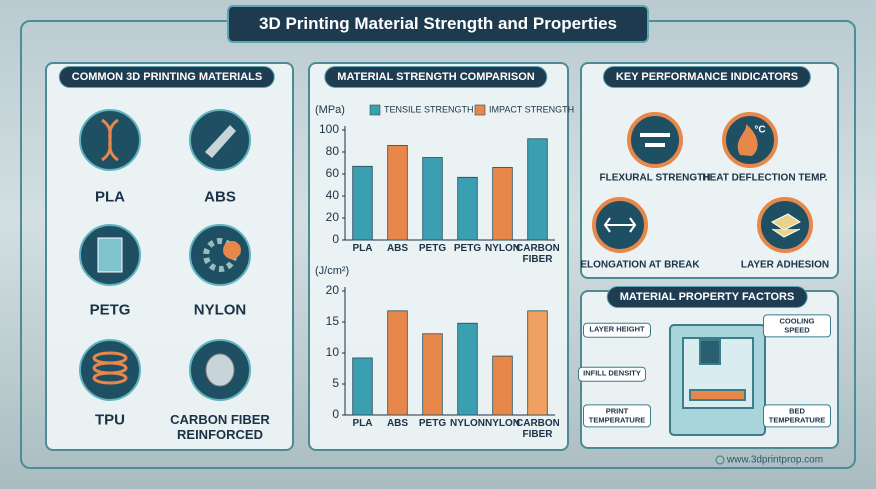  Describe the element at coordinates (333, 173) in the screenshot. I see `y-tick-label: 60` at that location.